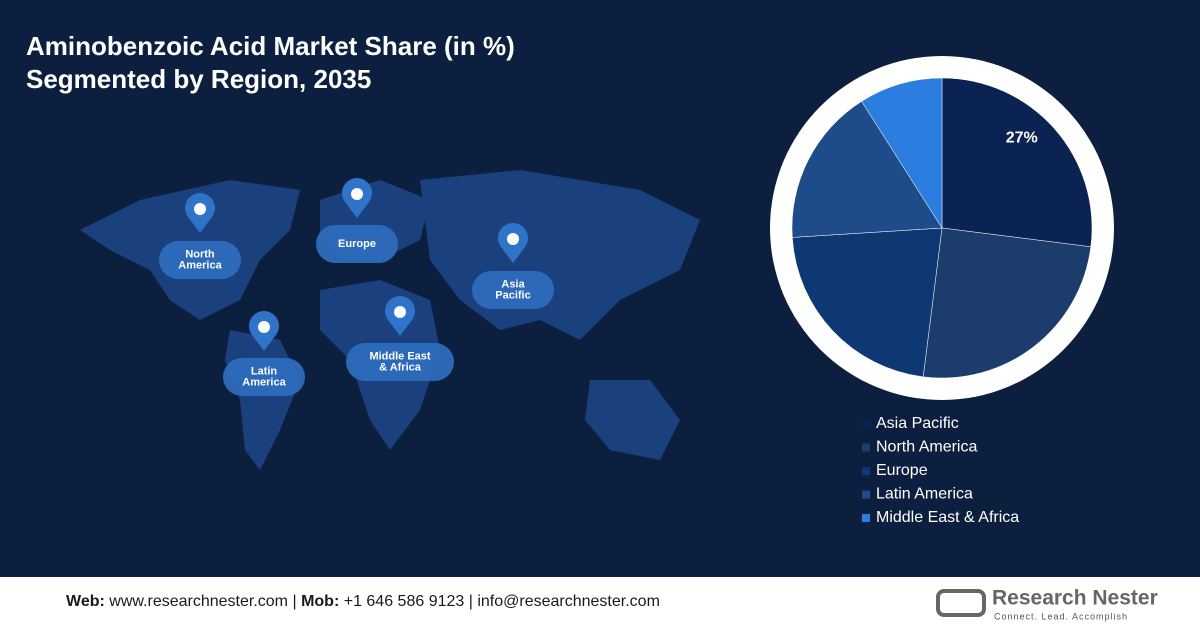 This screenshot has height=628, width=1200. What do you see at coordinates (902, 470) in the screenshot?
I see `legend-label: Europe` at bounding box center [902, 470].